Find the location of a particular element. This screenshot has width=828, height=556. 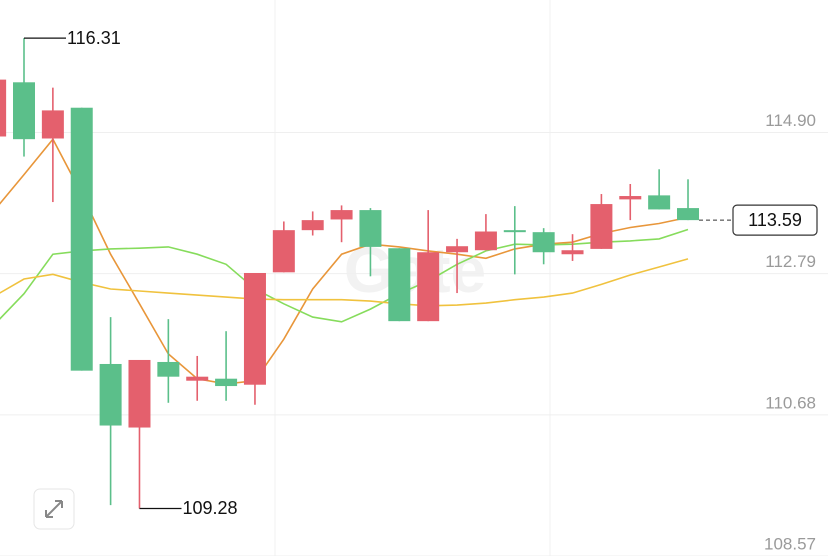

y-tick-label: 112.79 is located at coordinates (790, 261).